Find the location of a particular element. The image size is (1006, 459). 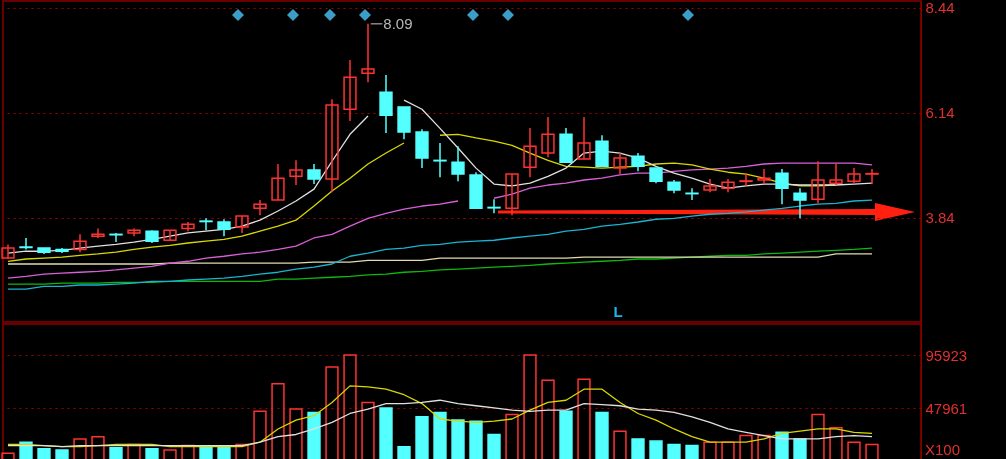

y-tick-label: 3.84 is located at coordinates (940, 218).